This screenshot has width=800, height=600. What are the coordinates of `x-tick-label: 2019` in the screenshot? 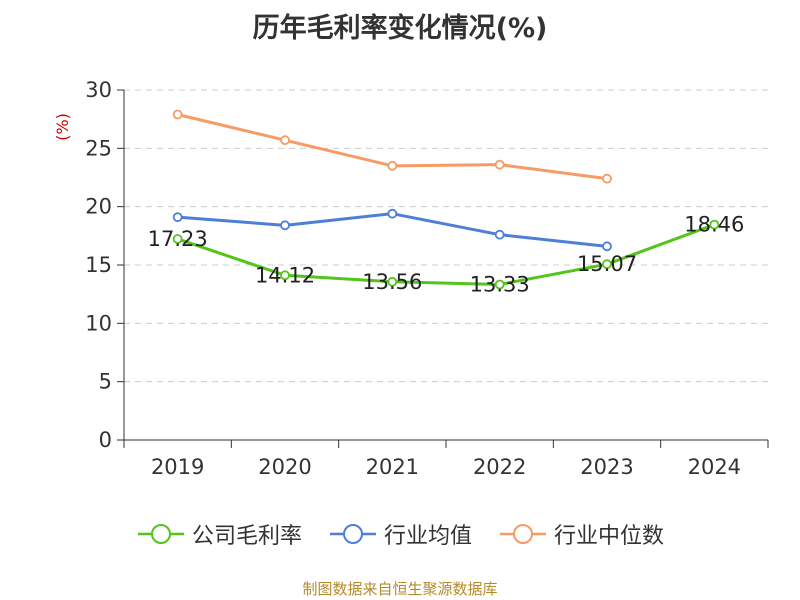 It's located at (177, 467).